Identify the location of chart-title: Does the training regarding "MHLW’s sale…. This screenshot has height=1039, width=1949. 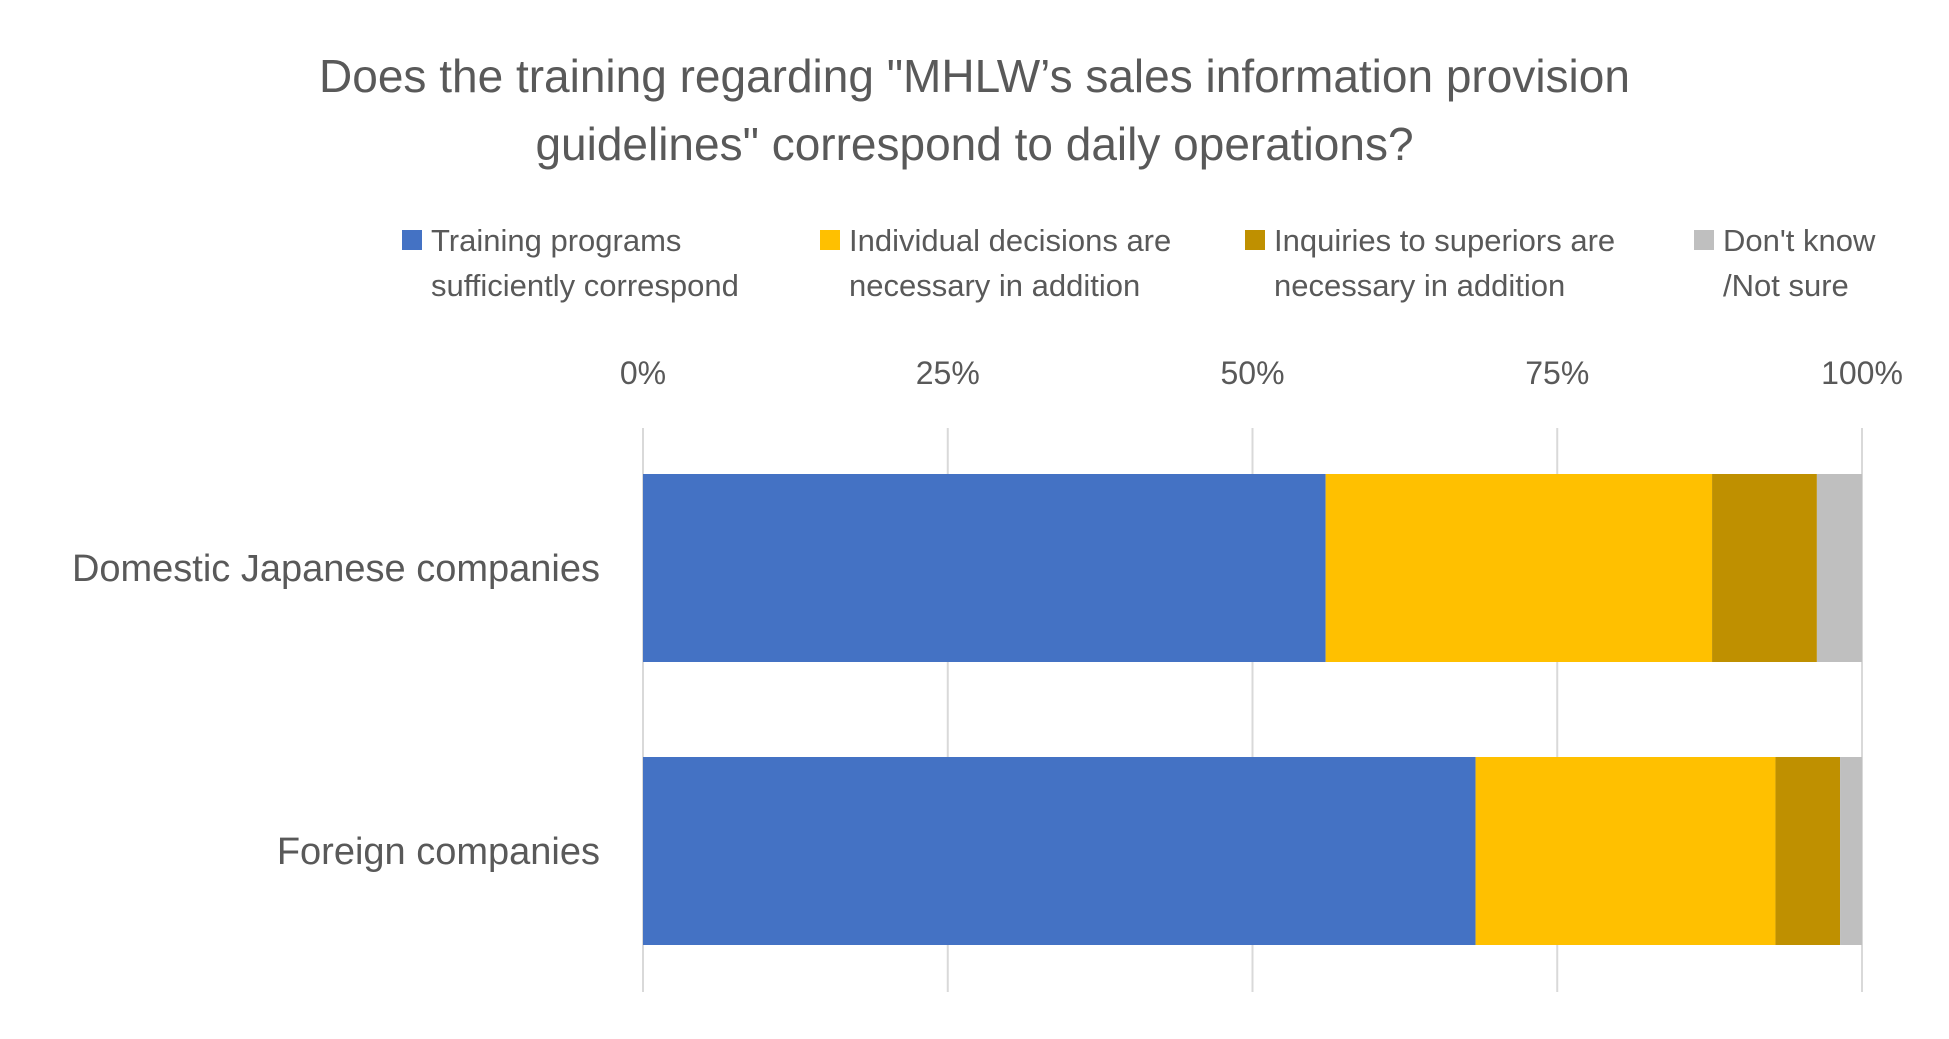
(974, 110).